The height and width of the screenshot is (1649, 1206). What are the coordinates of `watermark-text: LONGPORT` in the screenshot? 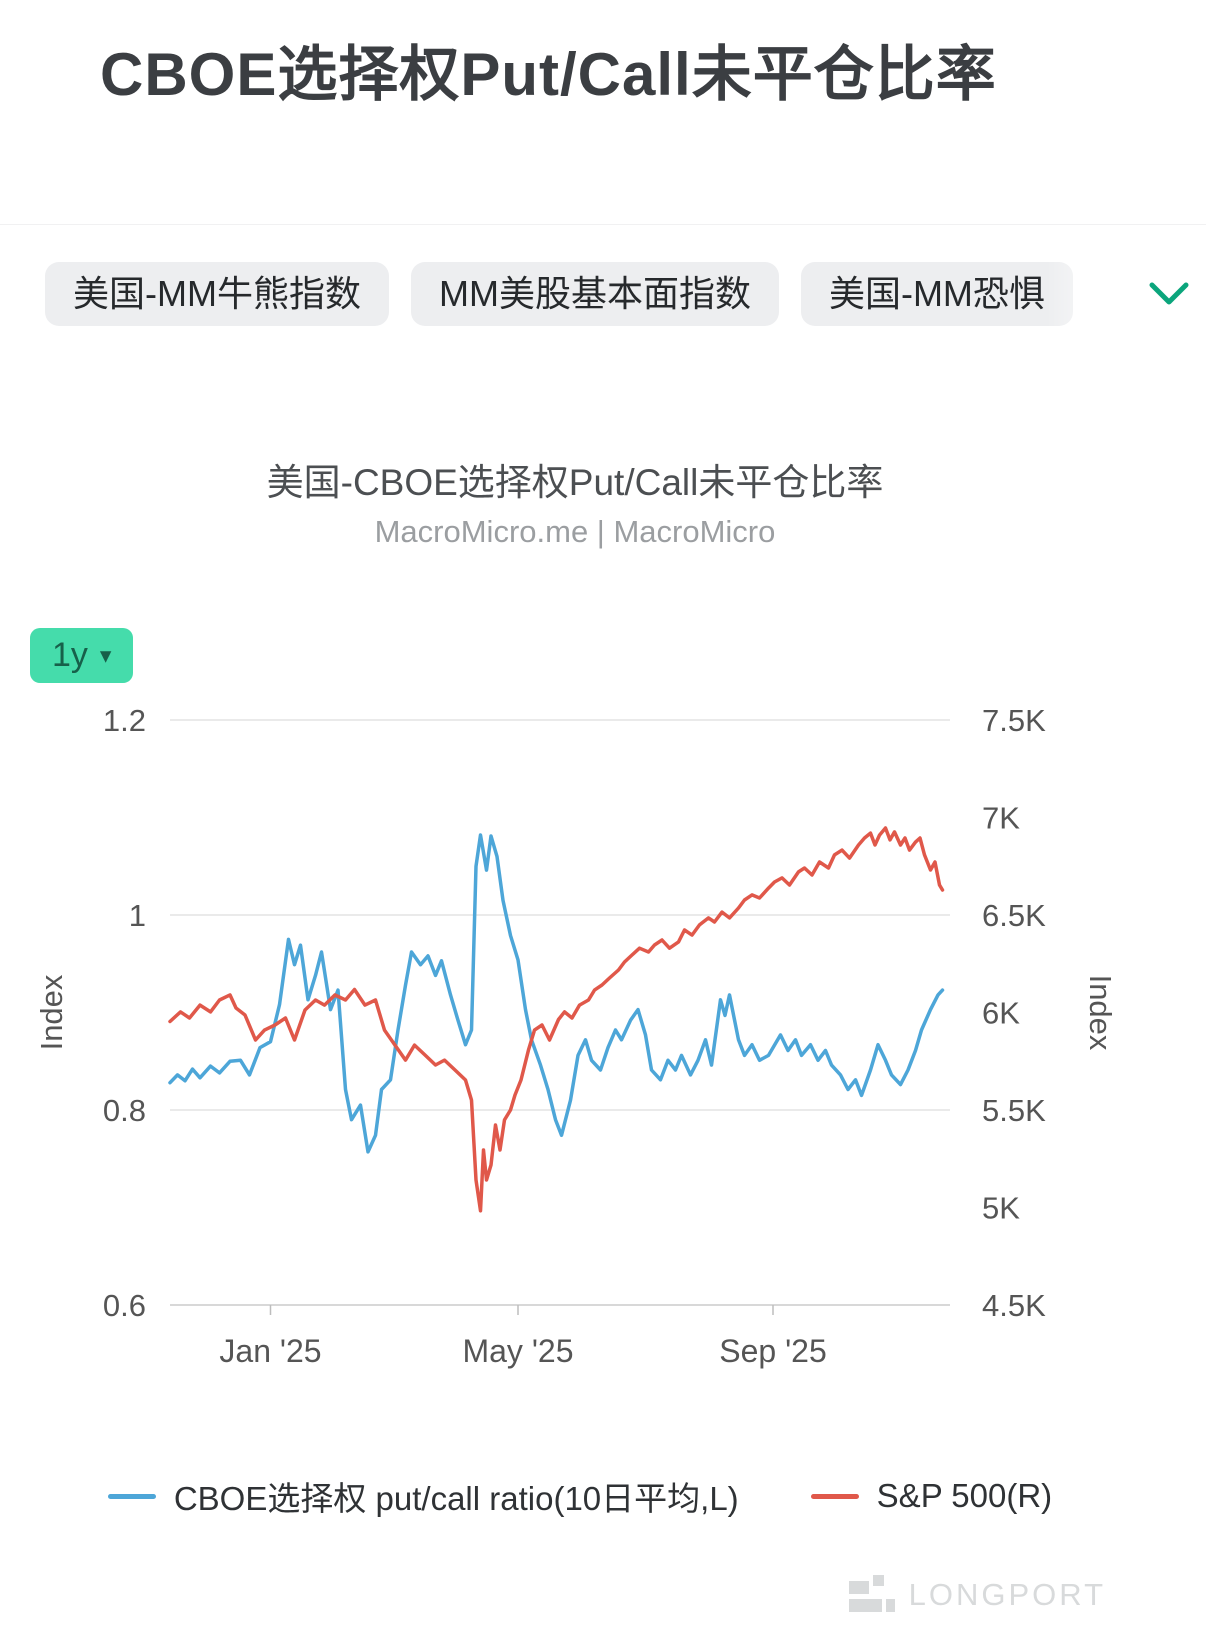 It's located at (1007, 1594).